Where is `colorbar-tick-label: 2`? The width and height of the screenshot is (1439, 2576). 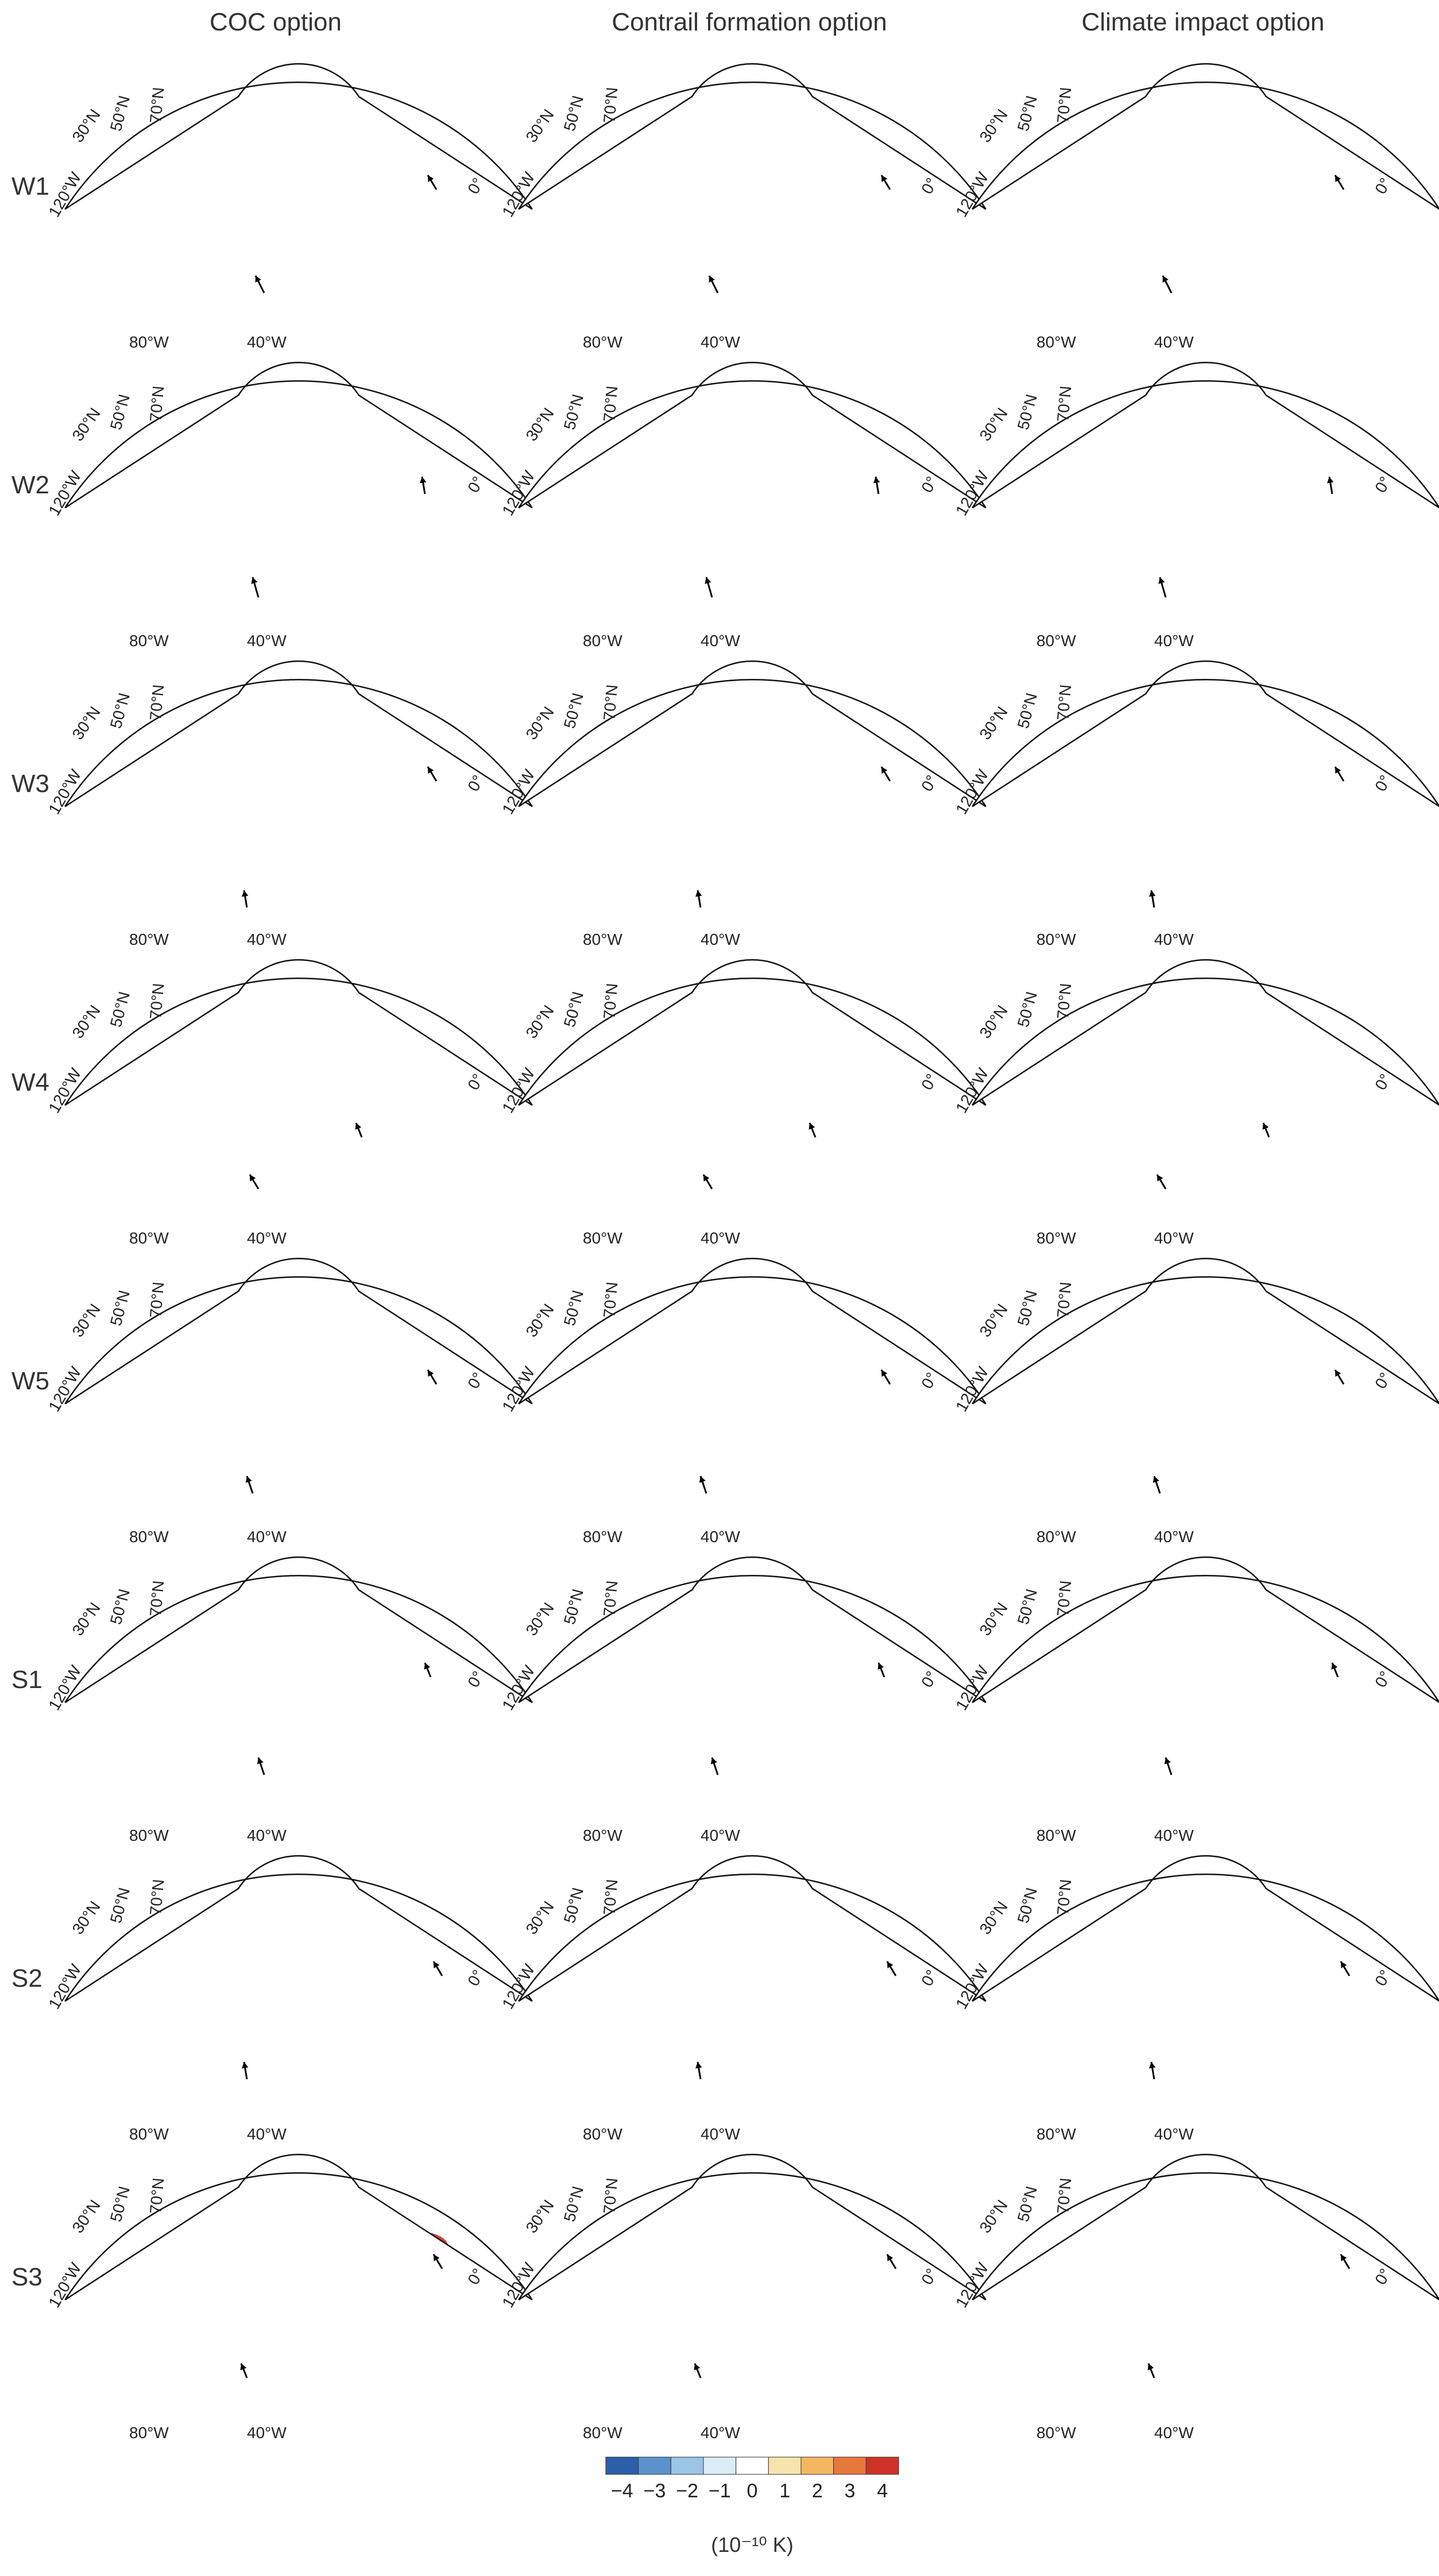
colorbar-tick-label: 2 is located at coordinates (817, 2491).